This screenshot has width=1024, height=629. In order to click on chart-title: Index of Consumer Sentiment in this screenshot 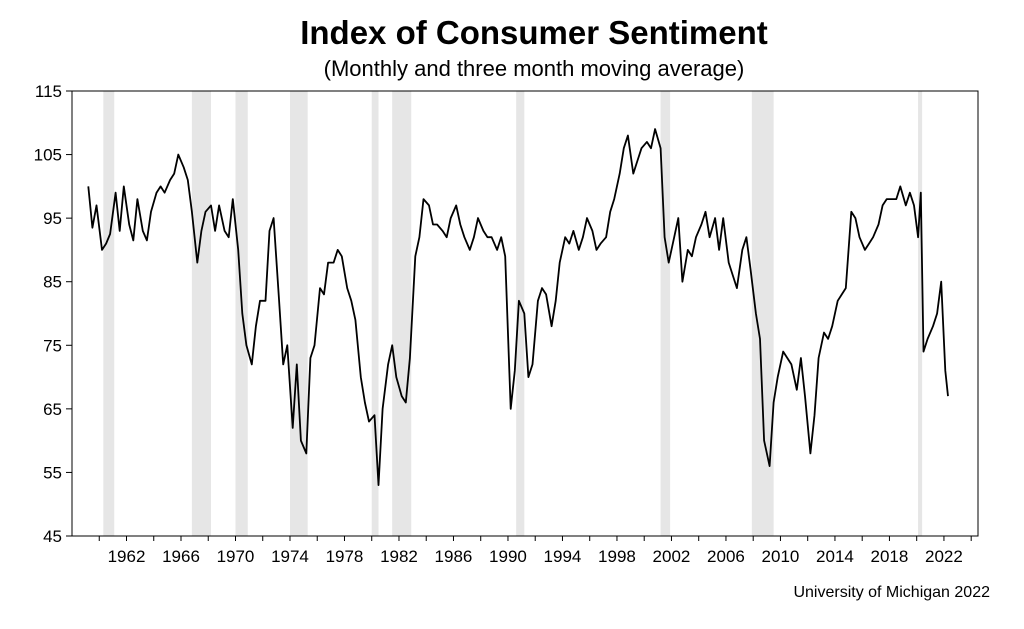, I will do `click(534, 32)`.